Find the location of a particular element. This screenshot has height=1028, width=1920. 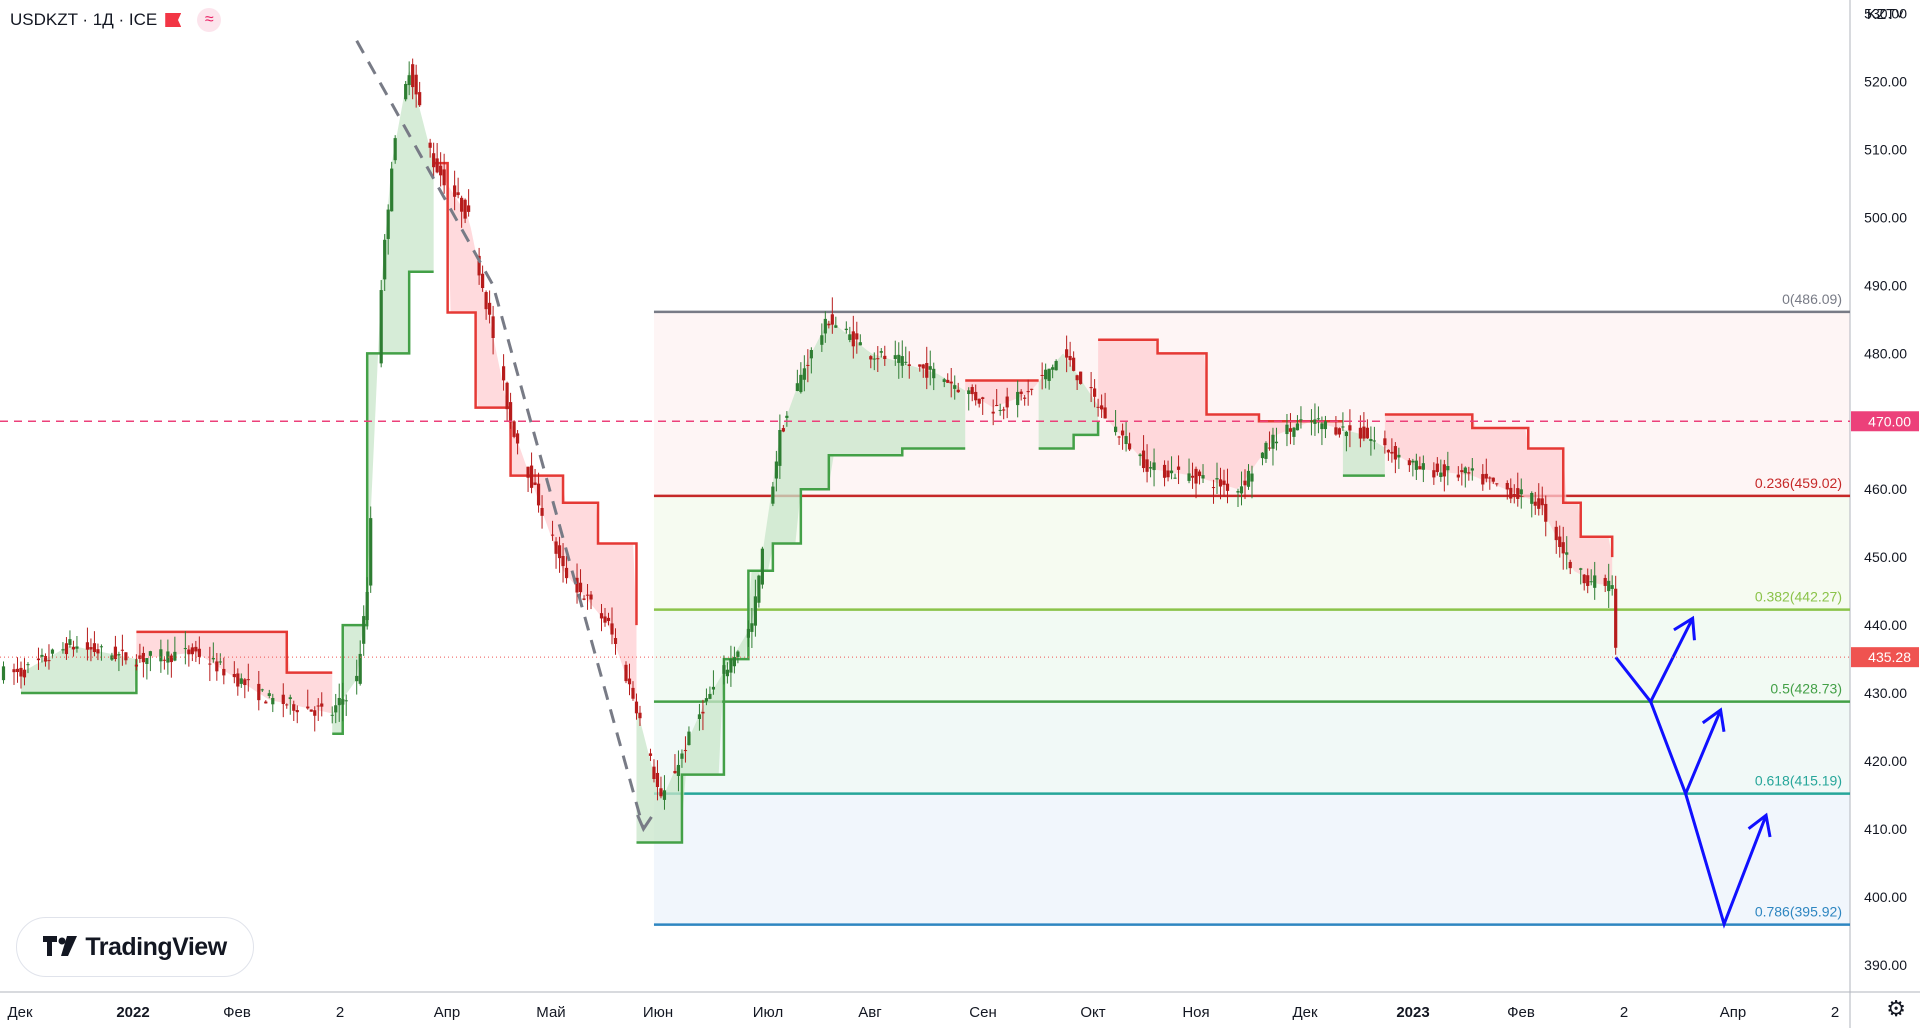

fib-label: 0.5(428.73) is located at coordinates (1806, 689).